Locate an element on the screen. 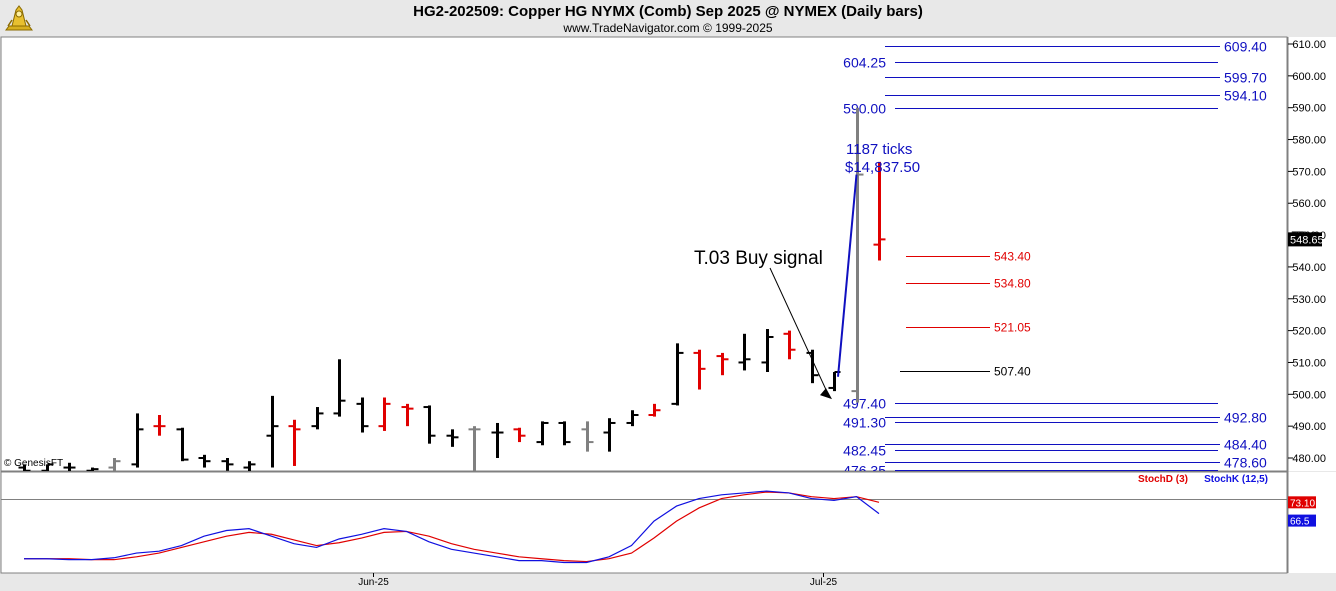 The image size is (1336, 591). price-axis-label: 540.00 is located at coordinates (1309, 268).